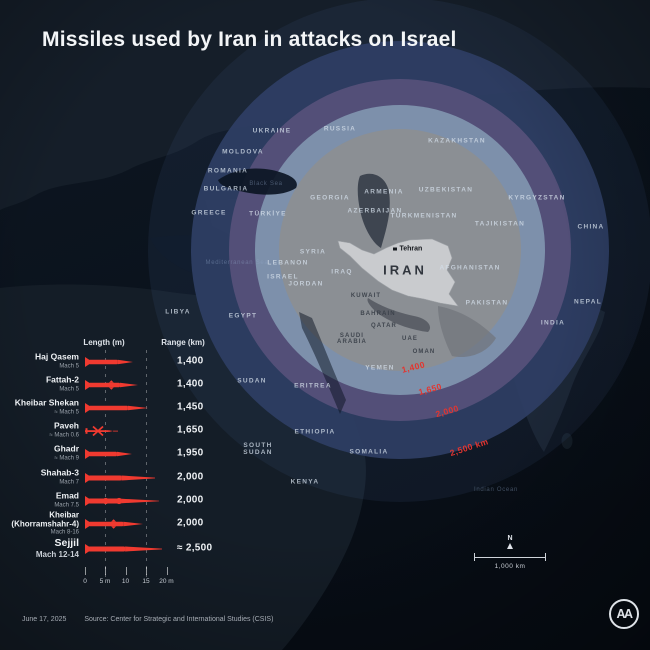 This screenshot has width=650, height=650. I want to click on missile-name: Sejjil, so click(66, 542).